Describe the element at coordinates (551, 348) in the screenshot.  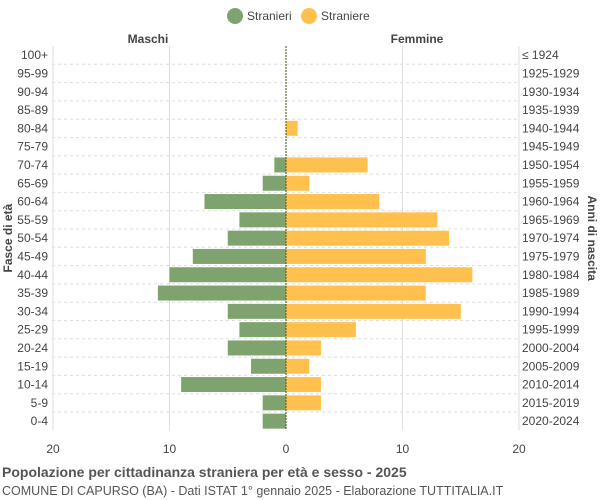
I see `birth-year-label: 2000-2004` at that location.